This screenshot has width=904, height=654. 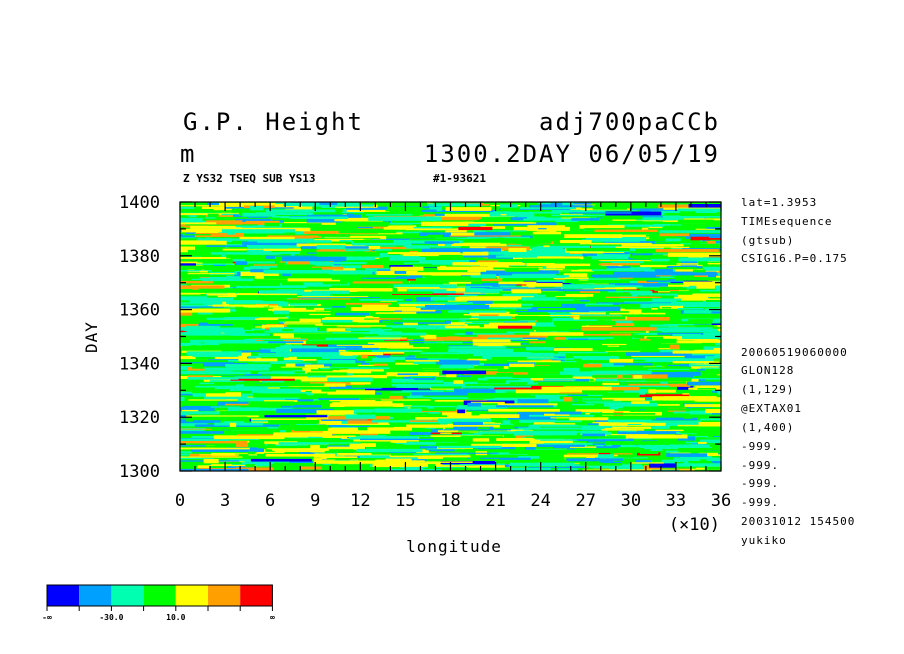 I want to click on color-bar: -∞ -30.0 10.0 ∞, so click(x=158, y=603).